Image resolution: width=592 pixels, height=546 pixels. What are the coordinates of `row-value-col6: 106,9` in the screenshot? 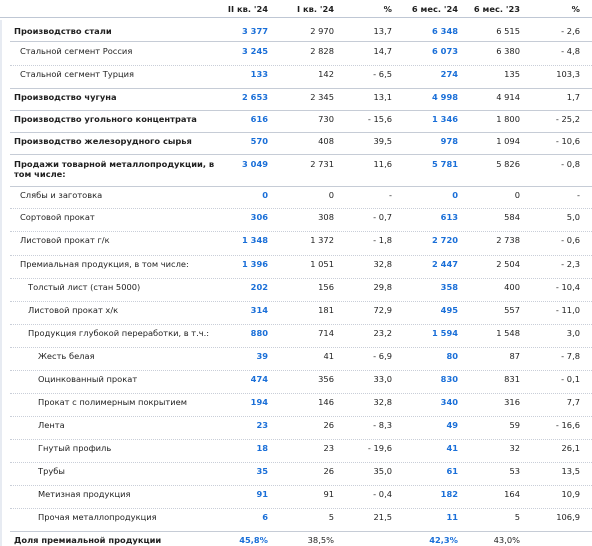 It's located at (568, 517).